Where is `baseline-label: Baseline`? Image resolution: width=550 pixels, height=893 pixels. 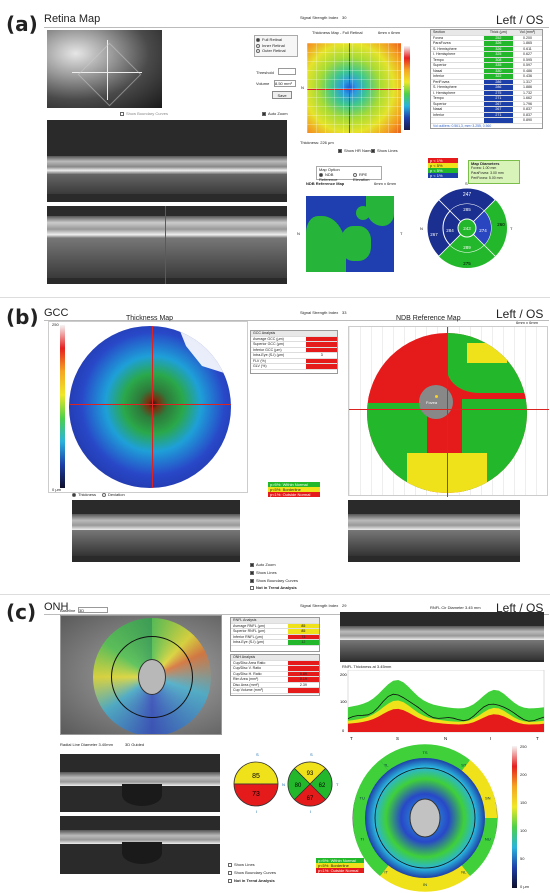
baseline-label: Baseline is located at coordinates (68, 610).